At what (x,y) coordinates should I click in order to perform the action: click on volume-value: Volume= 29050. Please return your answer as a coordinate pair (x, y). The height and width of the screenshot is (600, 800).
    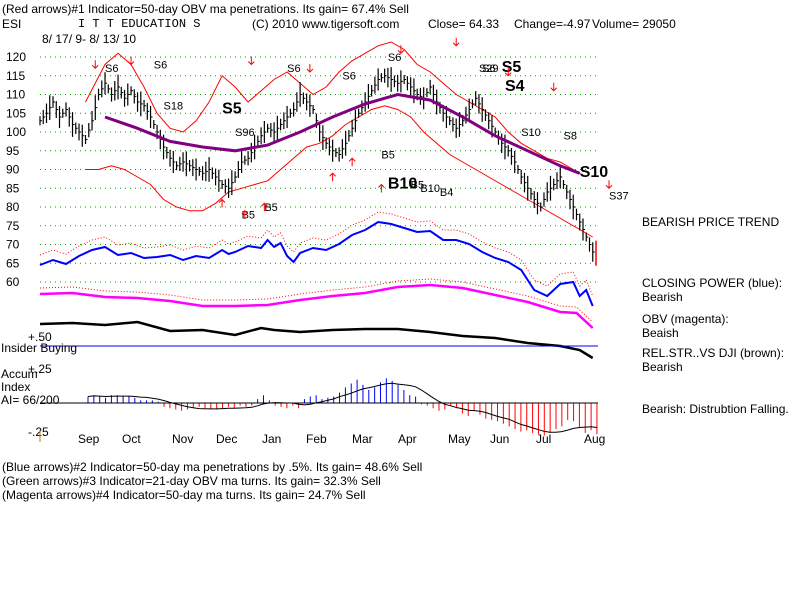
    Looking at the image, I should click on (634, 24).